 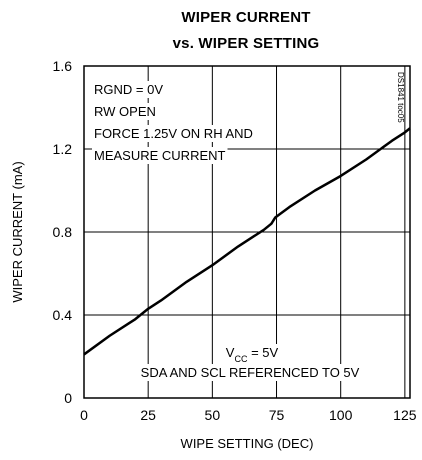 I want to click on condition-rgnd: RGND = 0V, so click(x=128, y=89).